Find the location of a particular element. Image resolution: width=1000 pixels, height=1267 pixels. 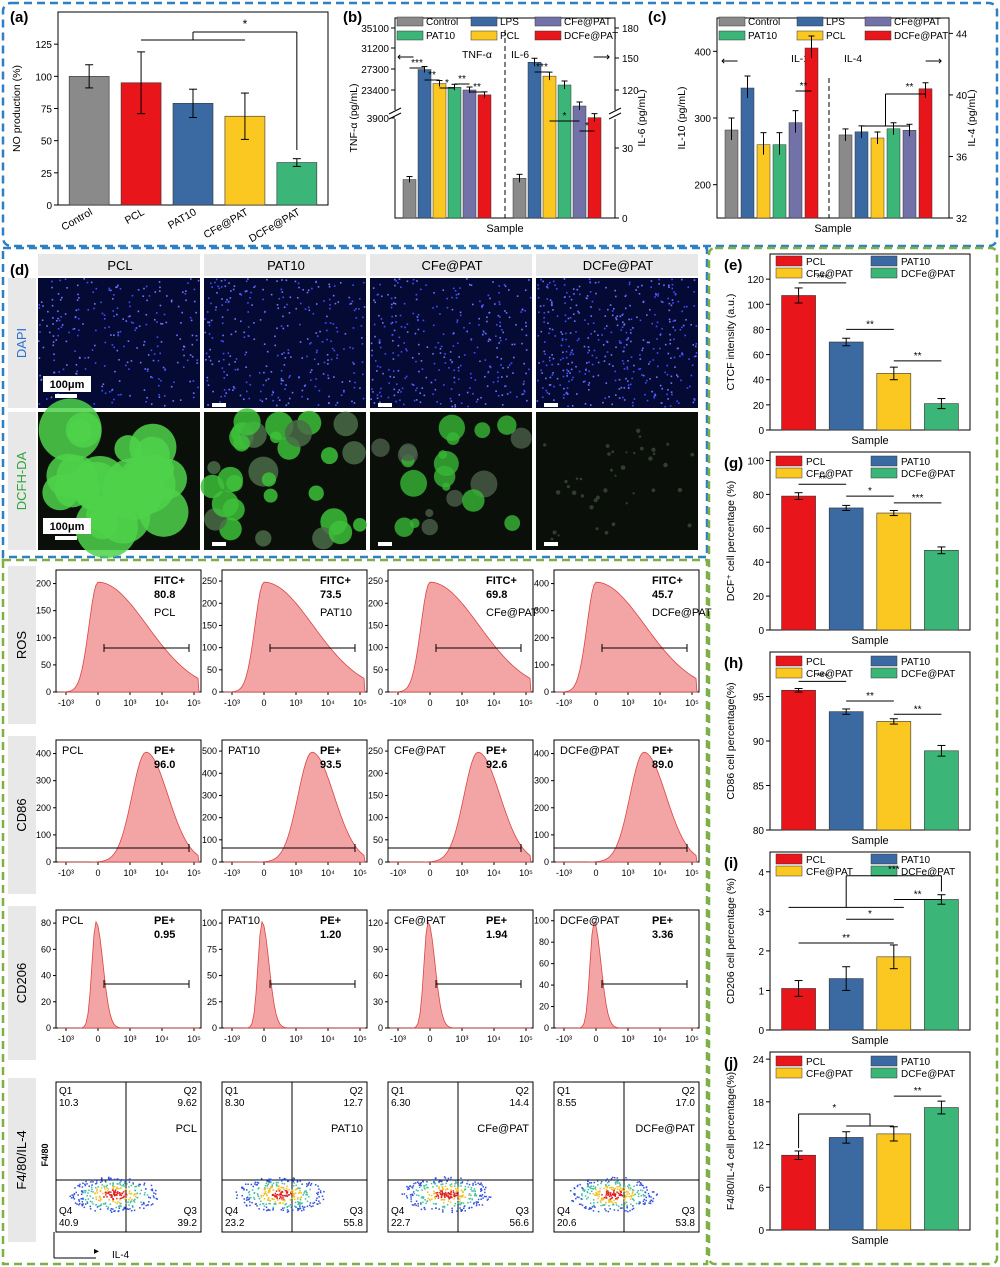

gate-percentage: 3.36 is located at coordinates (662, 935).